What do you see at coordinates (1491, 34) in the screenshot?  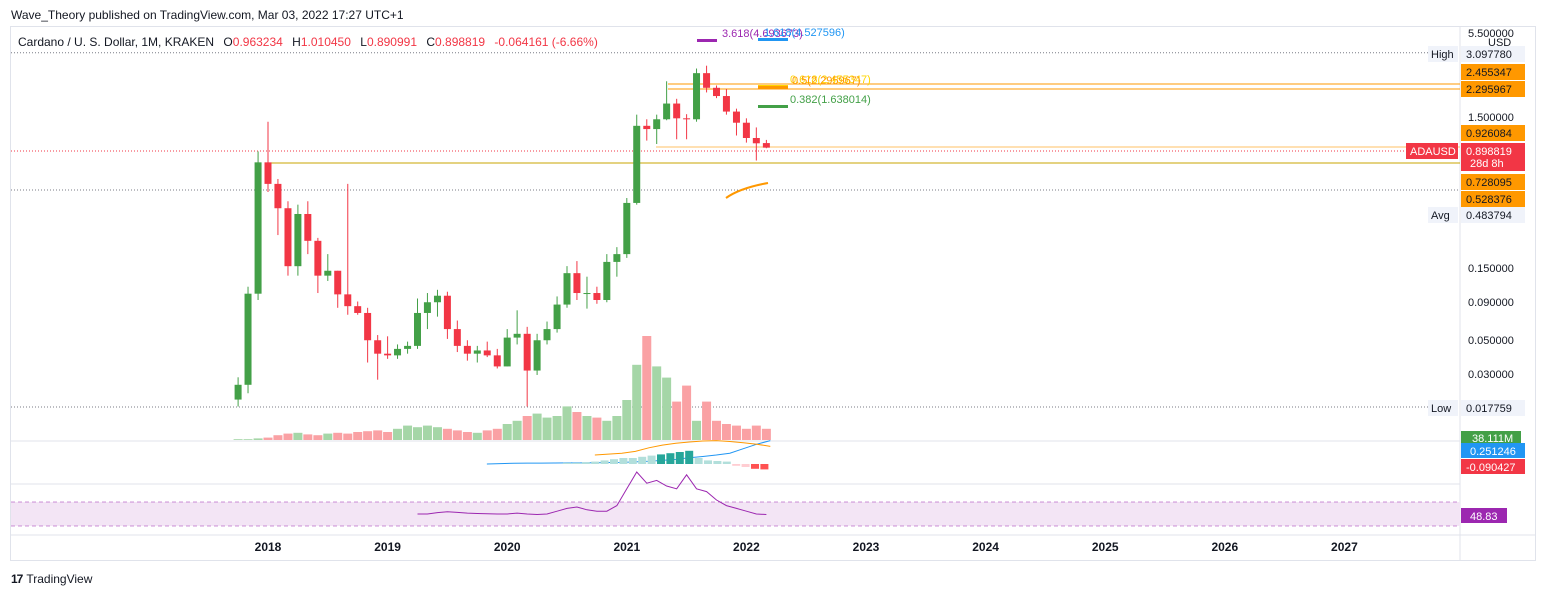 I see `y-tick-label: 5.500000` at bounding box center [1491, 34].